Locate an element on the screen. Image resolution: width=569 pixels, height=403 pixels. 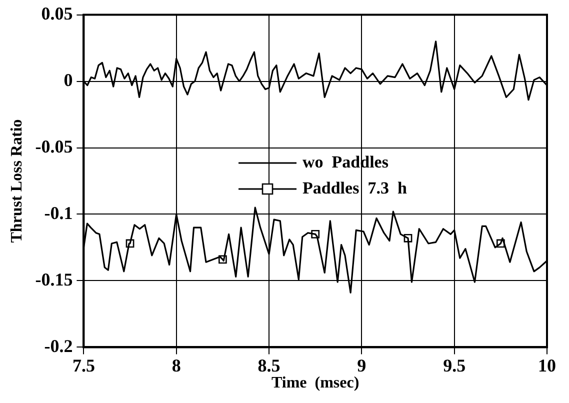
x-tick-label: 7.5 is located at coordinates (83, 366).